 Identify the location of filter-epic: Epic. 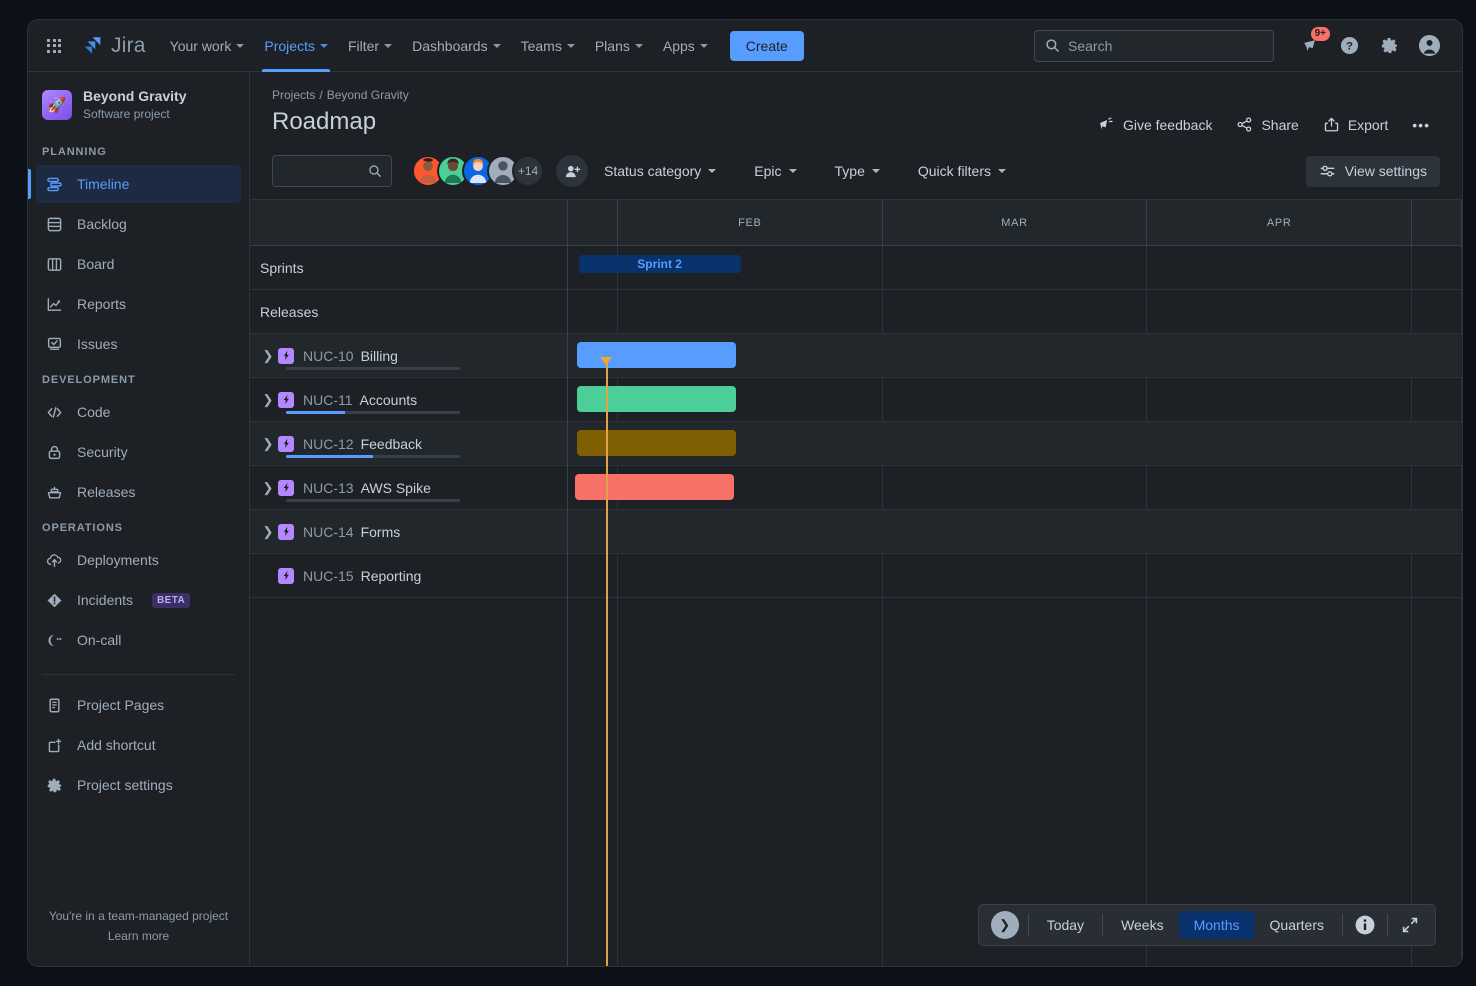
(775, 171).